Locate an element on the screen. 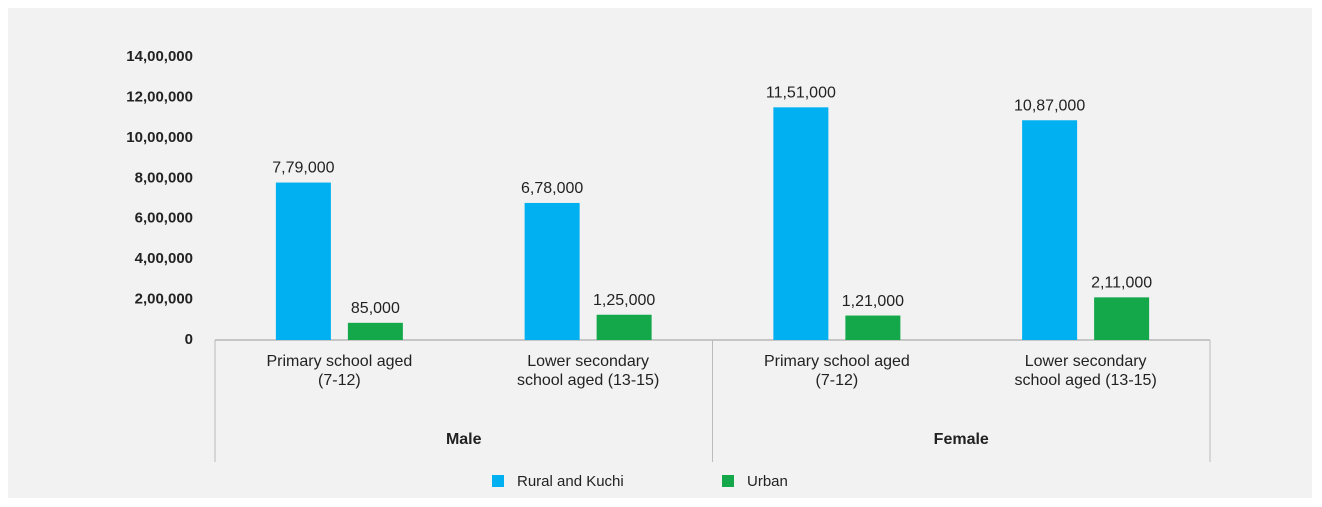  y-tick-label: 0 is located at coordinates (189, 339).